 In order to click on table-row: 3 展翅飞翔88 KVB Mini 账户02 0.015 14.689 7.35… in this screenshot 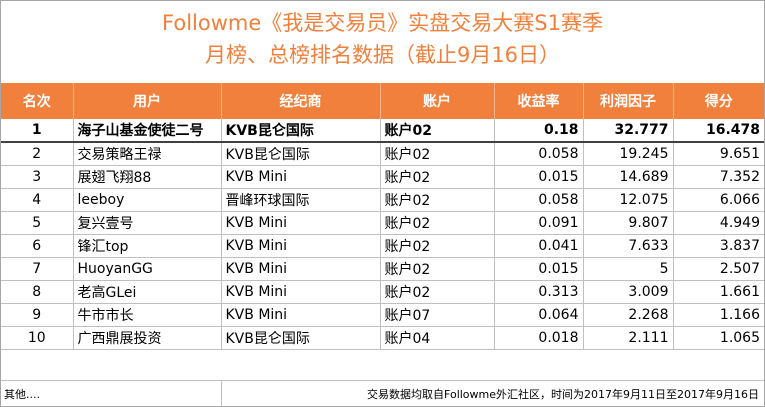, I will do `click(382, 177)`.